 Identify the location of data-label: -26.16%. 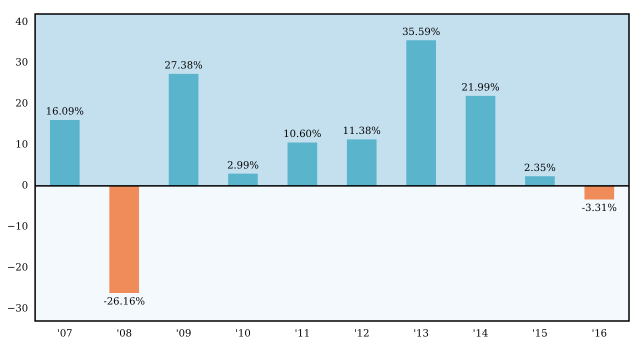
(124, 302).